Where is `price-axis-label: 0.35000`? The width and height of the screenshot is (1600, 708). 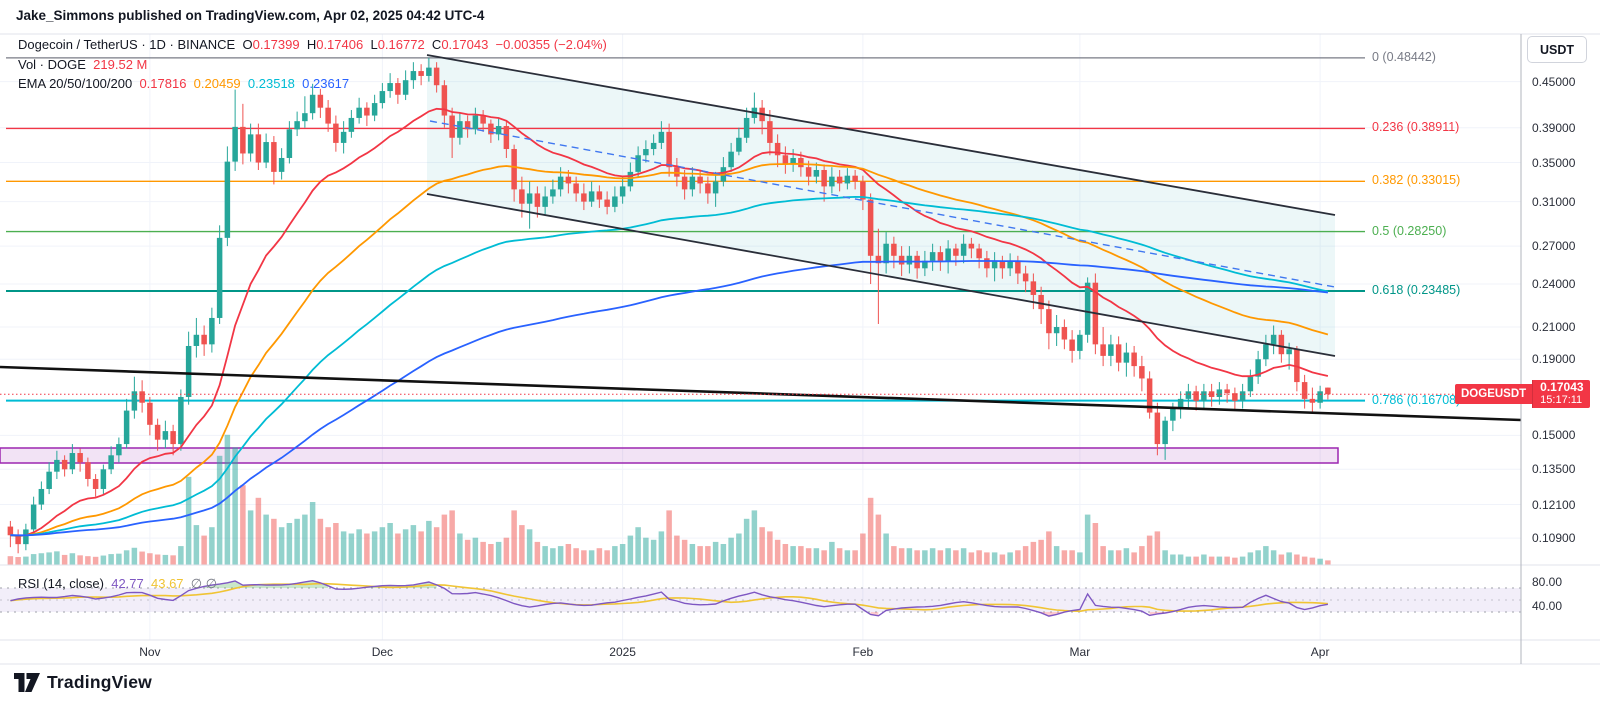
price-axis-label: 0.35000 is located at coordinates (1554, 162).